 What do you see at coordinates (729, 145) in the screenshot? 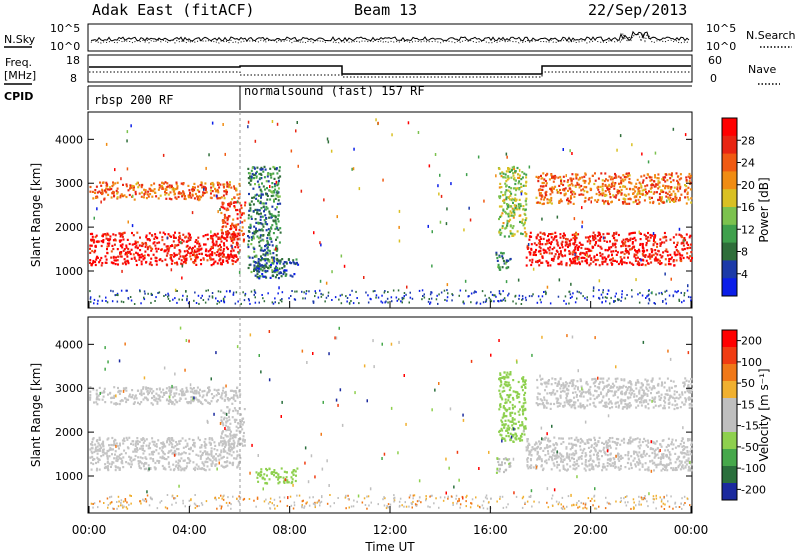
I see `colorbar-swatch` at bounding box center [729, 145].